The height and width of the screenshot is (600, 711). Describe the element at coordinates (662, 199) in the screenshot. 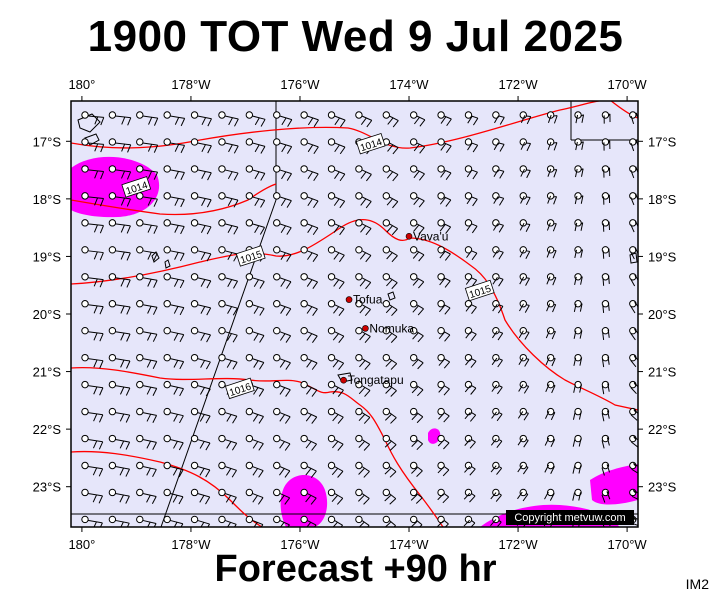

I see `lat-label-right: 18°S` at that location.